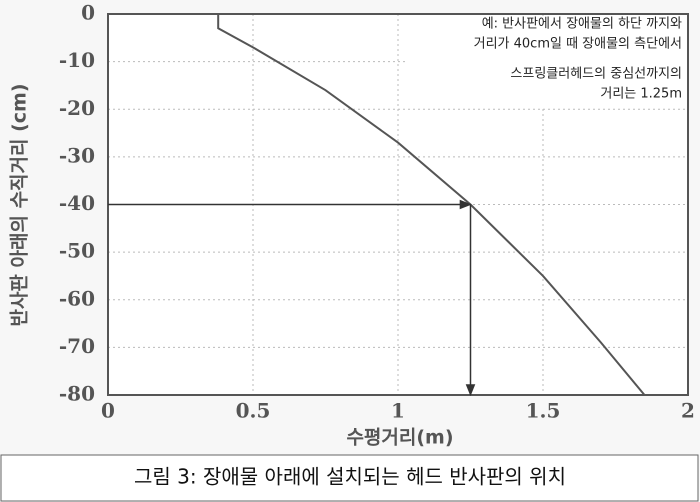 The height and width of the screenshot is (502, 700). Describe the element at coordinates (108, 411) in the screenshot. I see `x-tick-label: 0` at that location.